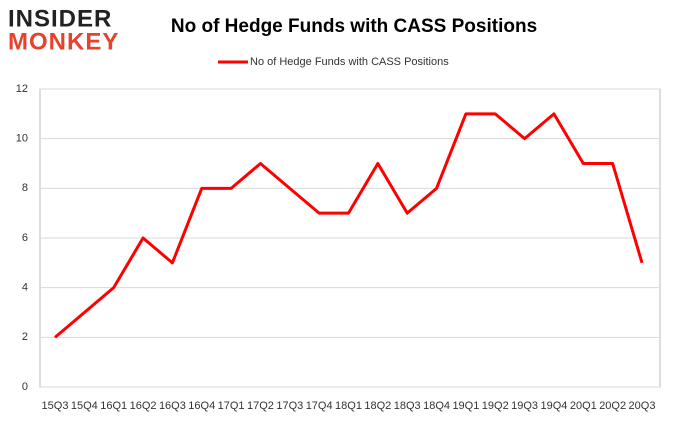 The width and height of the screenshot is (678, 436). I want to click on x-tick-label: 18Q1, so click(348, 406).